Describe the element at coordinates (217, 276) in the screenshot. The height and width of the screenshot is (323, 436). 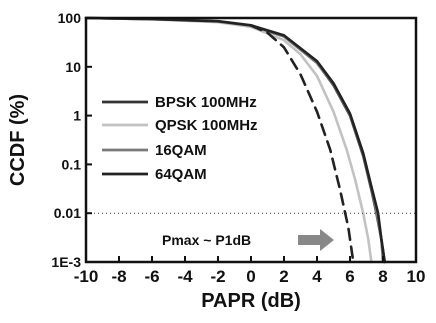
I see `x-tick-label: -2` at that location.